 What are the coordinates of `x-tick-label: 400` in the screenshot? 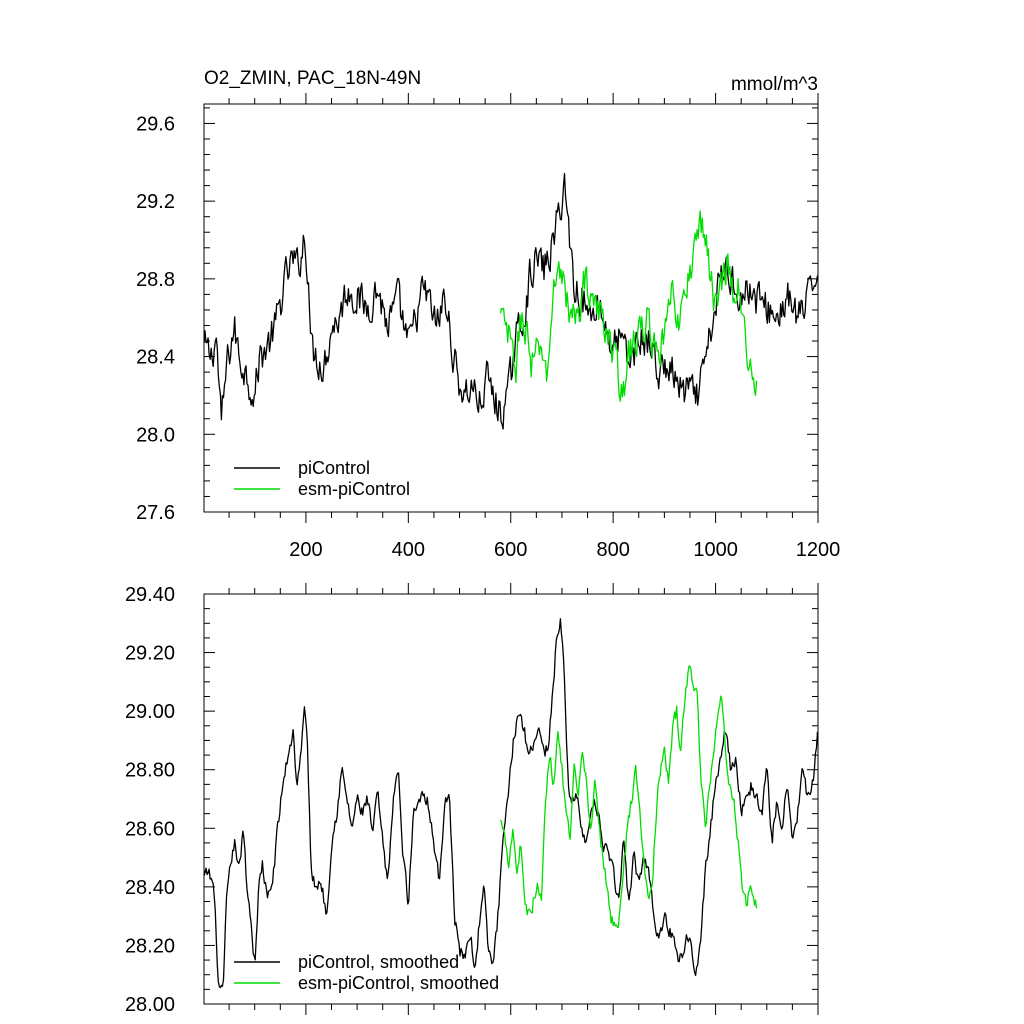 It's located at (408, 550).